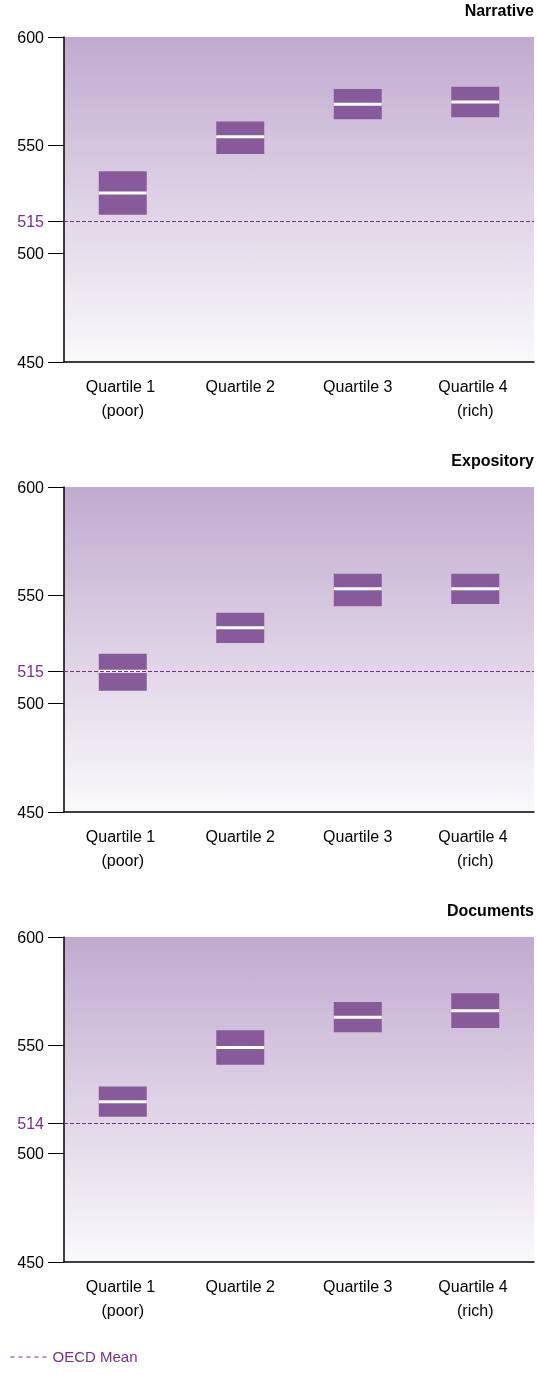  What do you see at coordinates (31, 1123) in the screenshot?
I see `y-tick-label: 514` at bounding box center [31, 1123].